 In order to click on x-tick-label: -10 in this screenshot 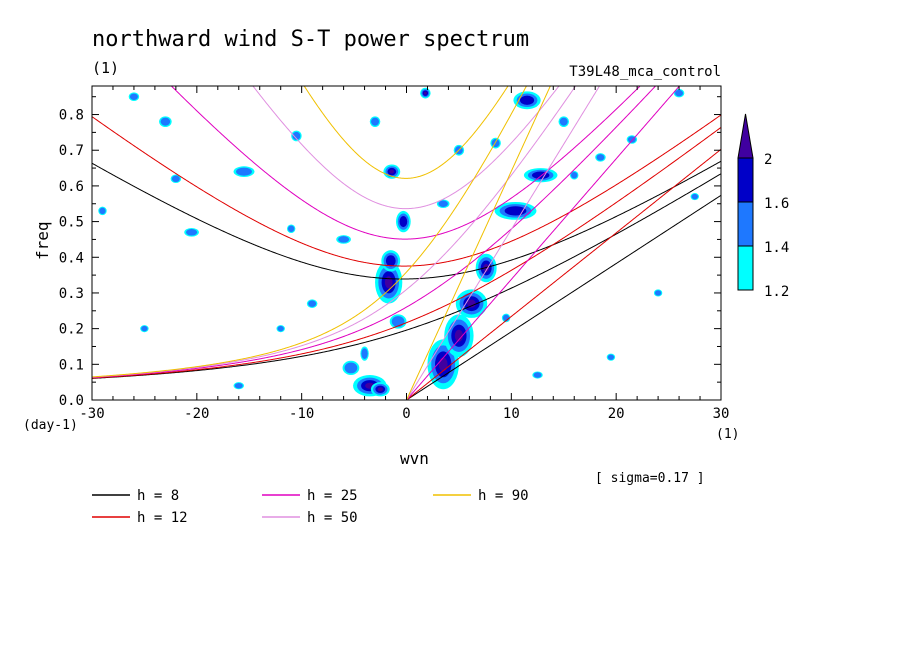, I will do `click(301, 414)`.